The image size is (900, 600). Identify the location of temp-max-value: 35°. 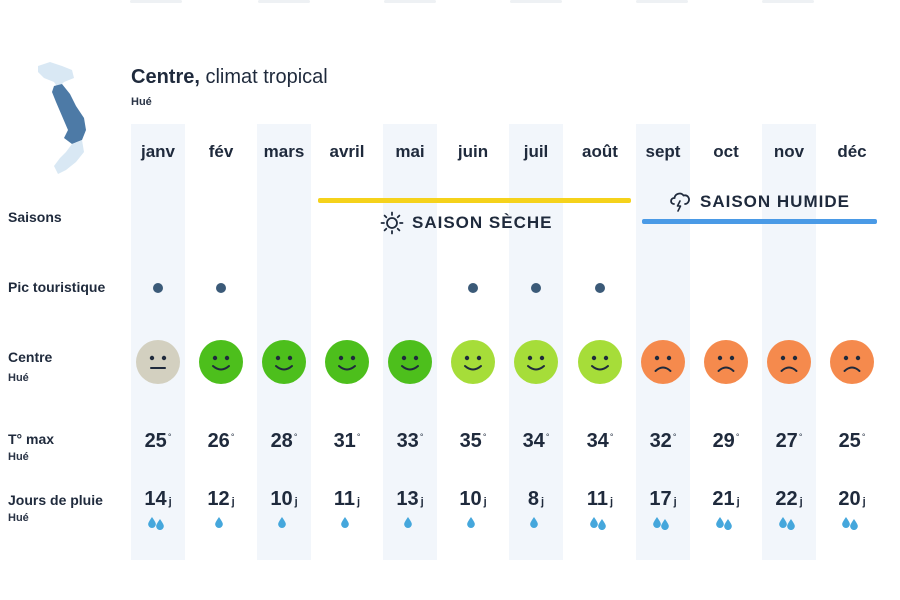
(473, 441).